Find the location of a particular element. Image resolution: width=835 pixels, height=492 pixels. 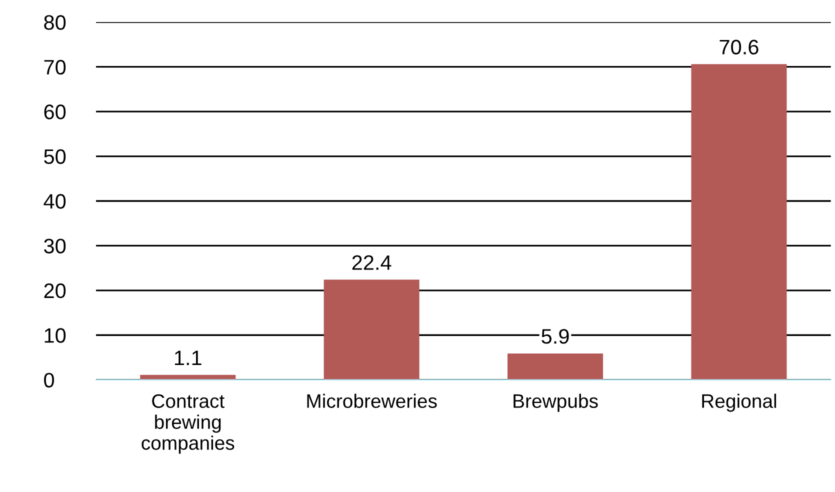

x-tick-label: Brewpubs is located at coordinates (556, 403).